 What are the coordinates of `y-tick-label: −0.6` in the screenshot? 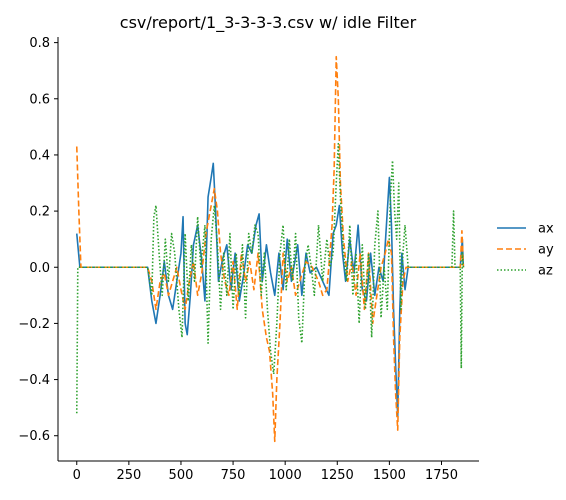 It's located at (34, 436).